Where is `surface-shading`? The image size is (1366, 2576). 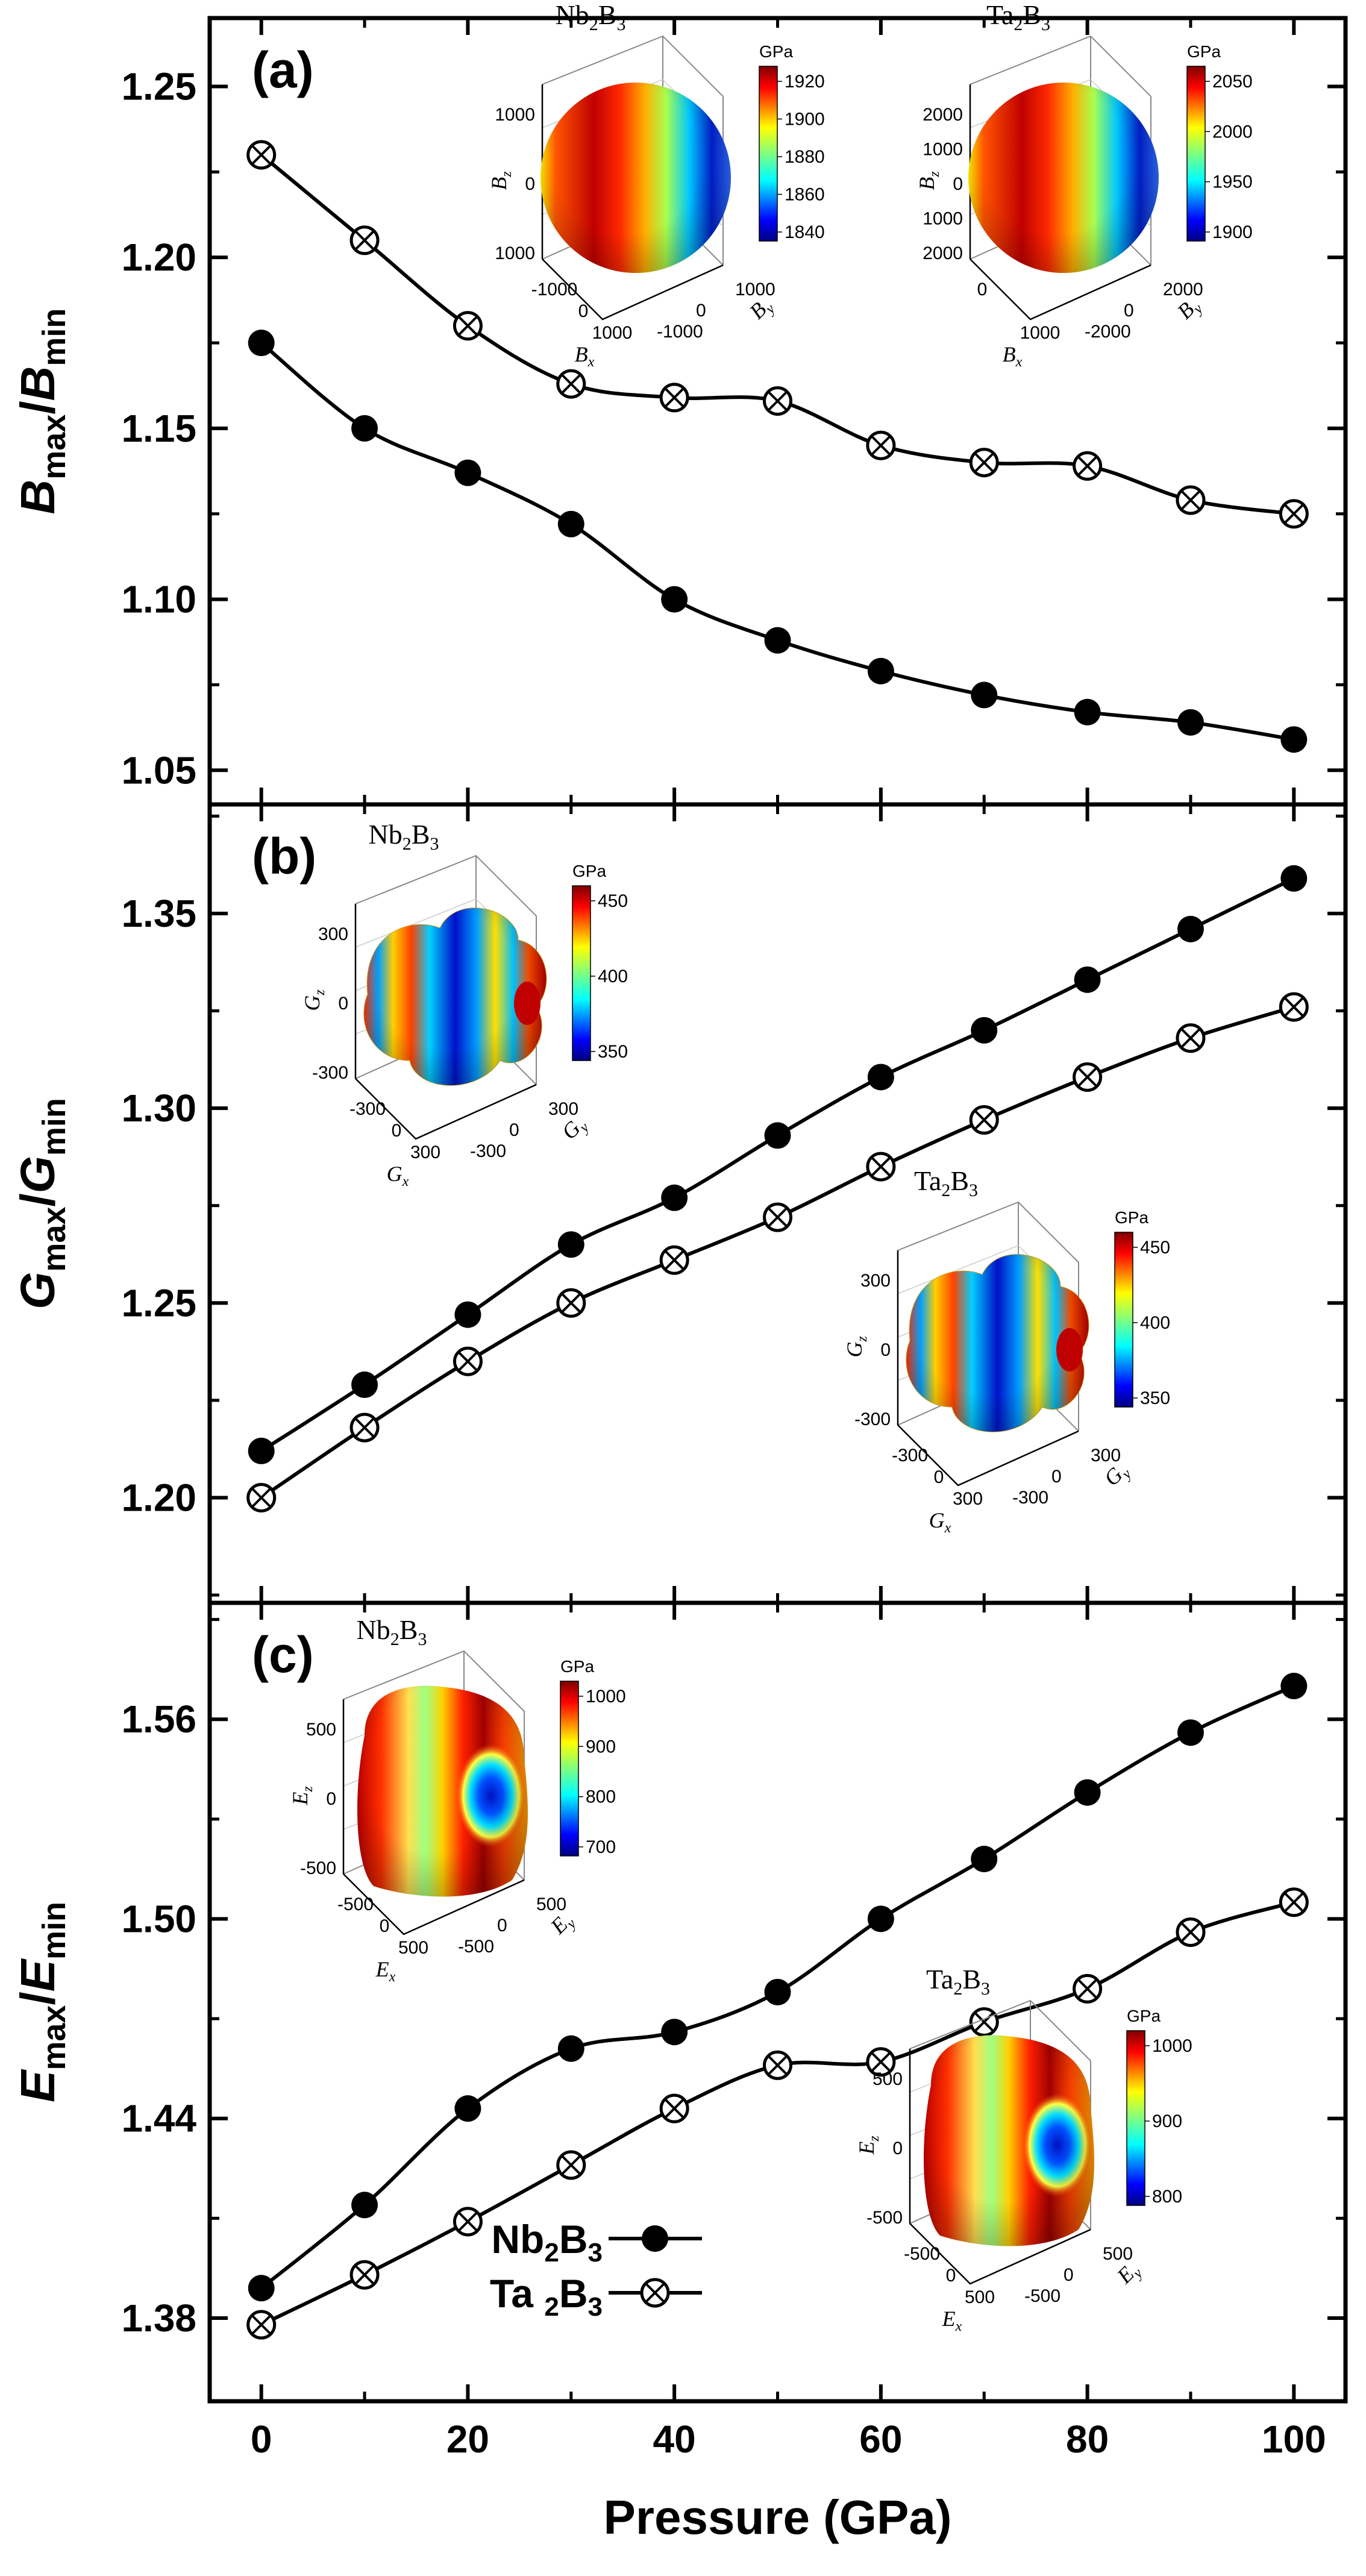
surface-shading is located at coordinates (1009, 2140).